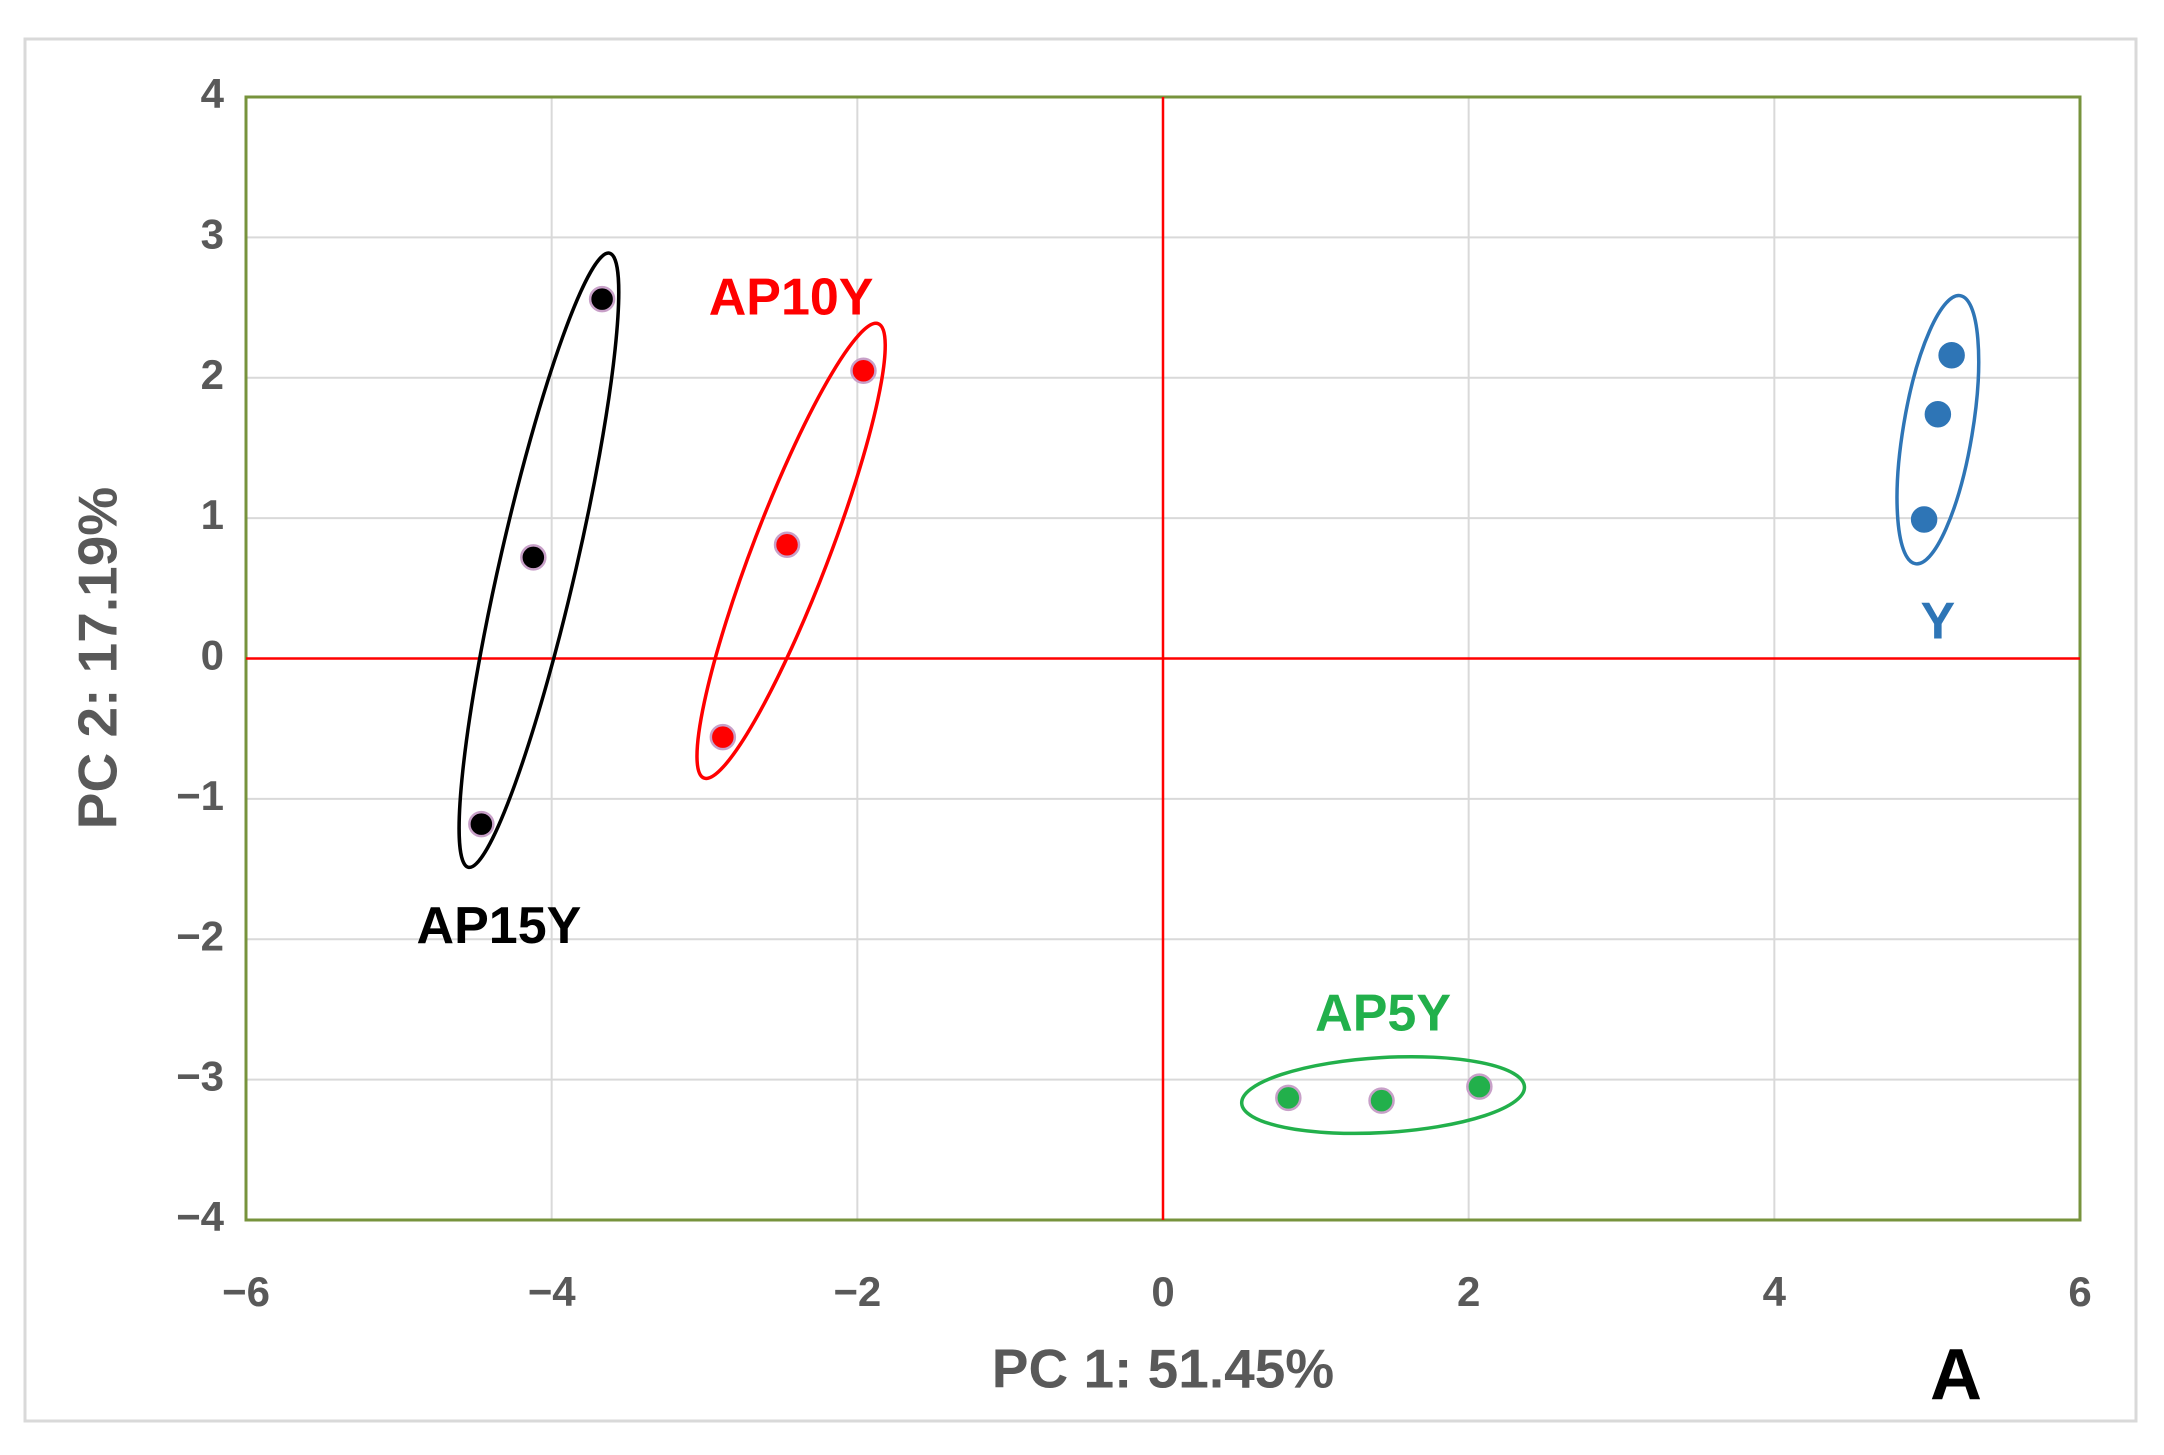  Describe the element at coordinates (212, 233) in the screenshot. I see `y-tick-label: 3` at that location.